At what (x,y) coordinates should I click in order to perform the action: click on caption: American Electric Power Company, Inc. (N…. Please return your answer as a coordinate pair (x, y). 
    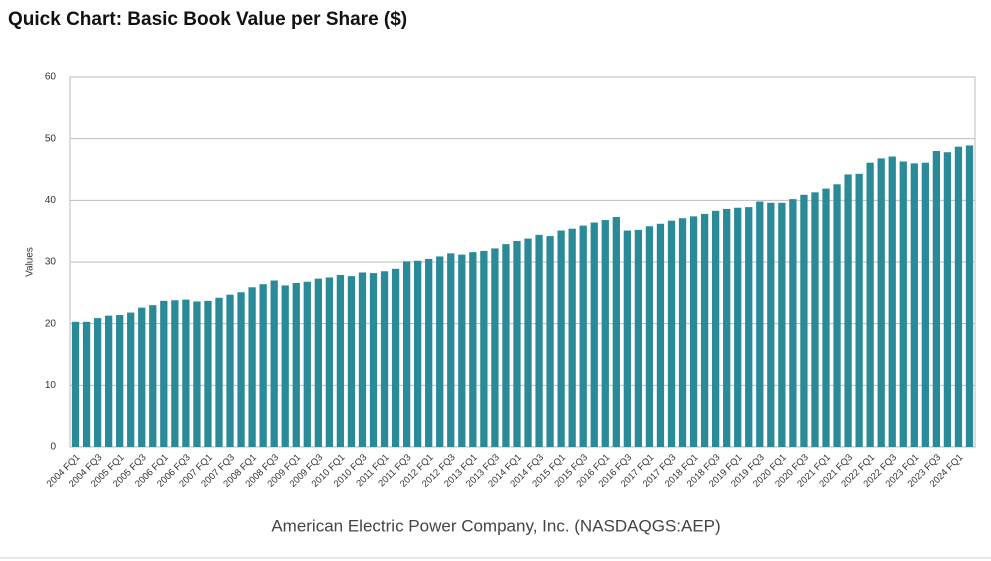
    Looking at the image, I should click on (495, 525).